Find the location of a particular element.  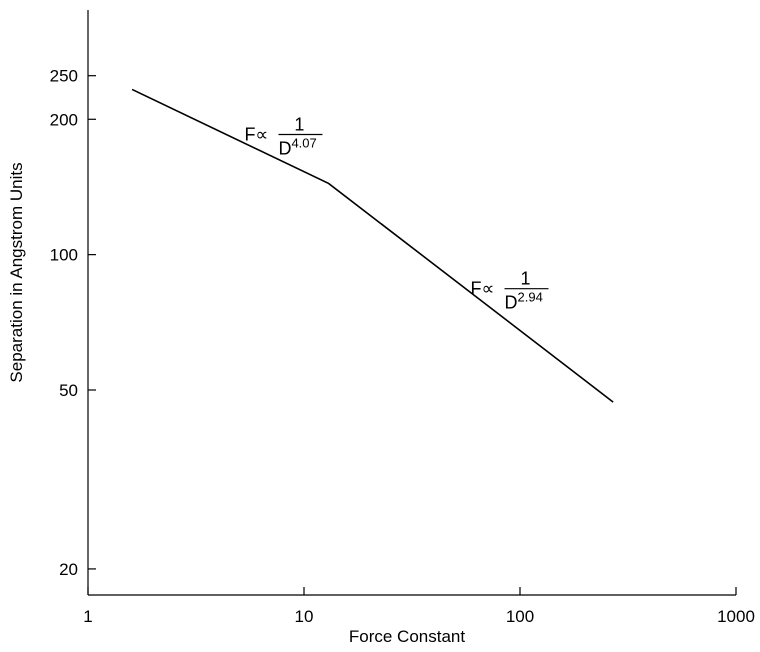

x-ticks: 1 10 100 1000 is located at coordinates (419, 606).